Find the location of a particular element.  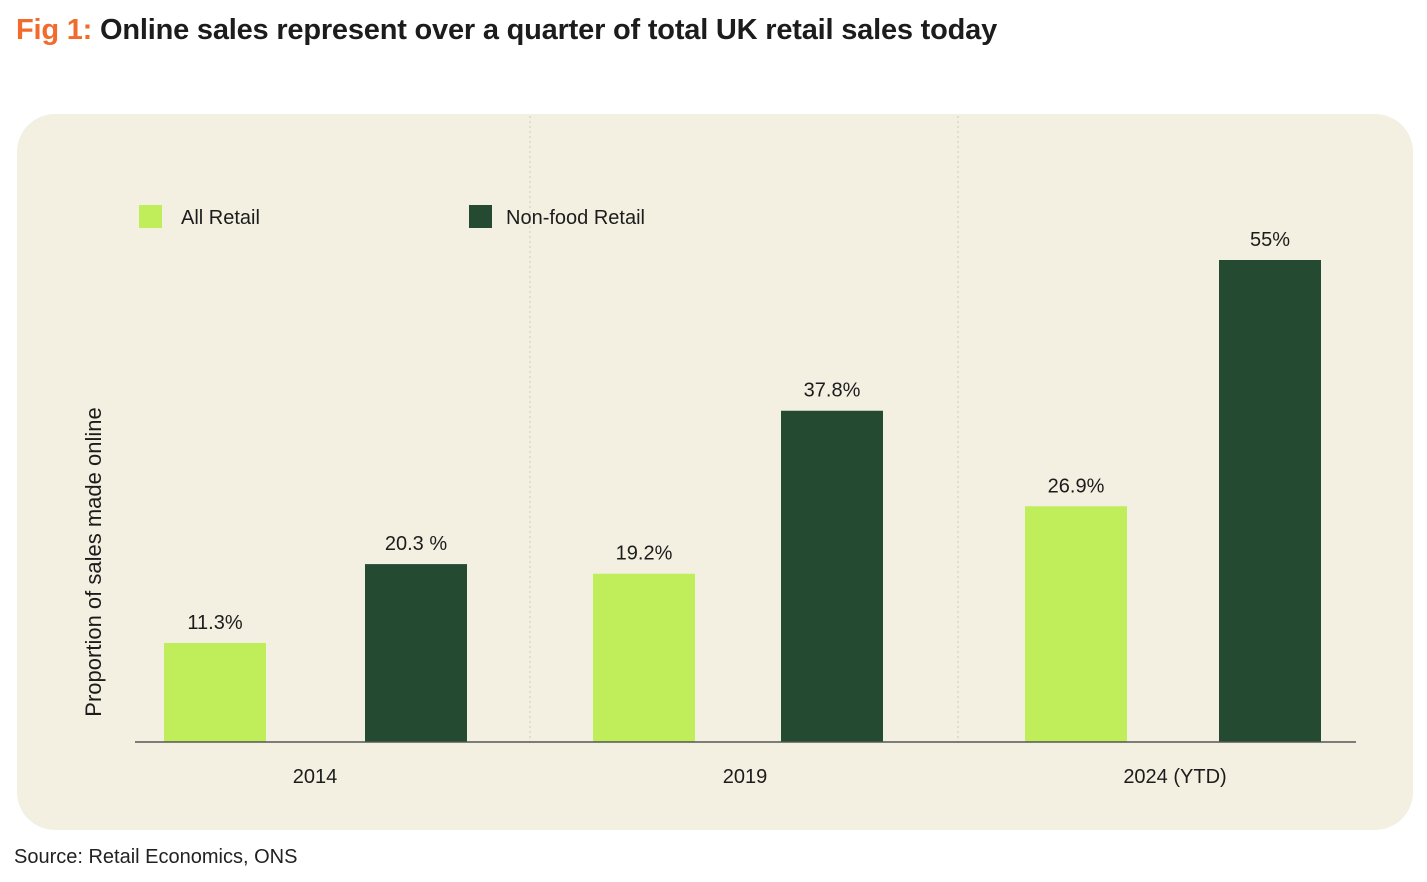

source-note: Source: Retail Economics, ONS is located at coordinates (156, 857).